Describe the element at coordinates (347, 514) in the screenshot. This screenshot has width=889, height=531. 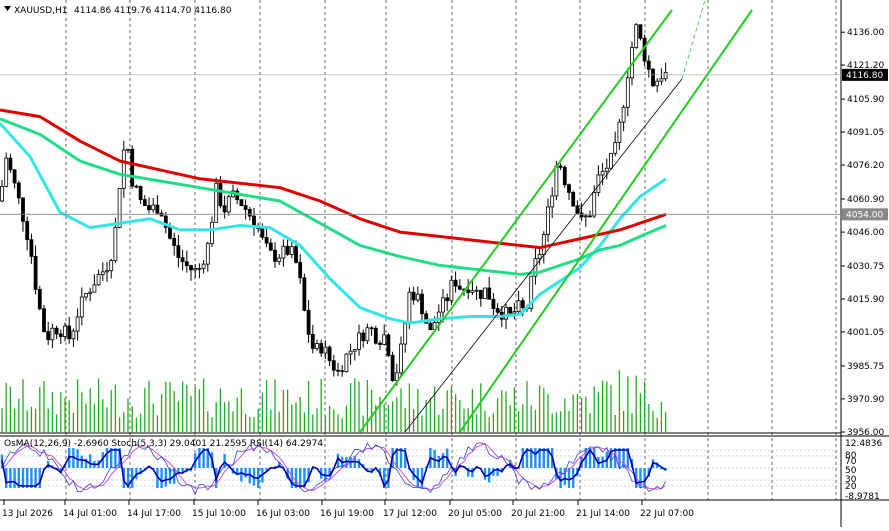
I see `time-tick-label: 16 Jul 19:00` at that location.